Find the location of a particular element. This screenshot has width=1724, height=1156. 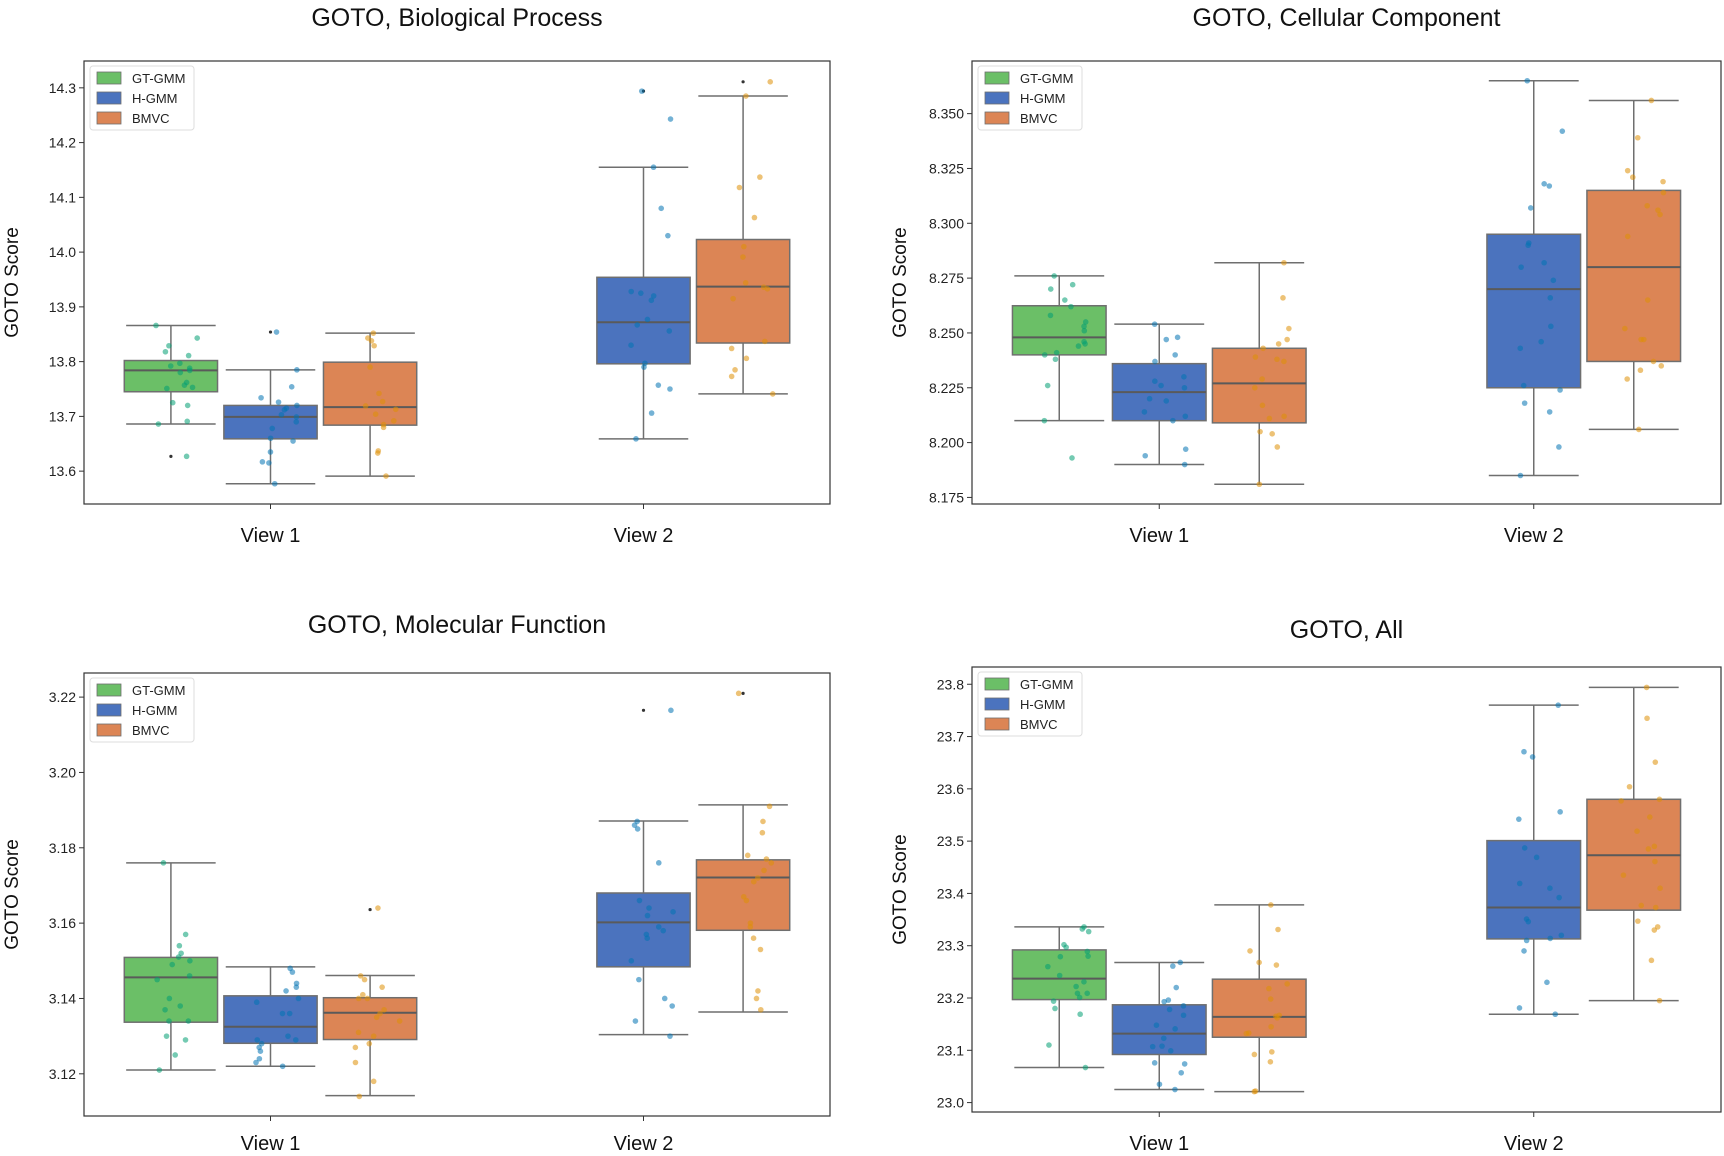

y-tick-label: 13.7 is located at coordinates (62, 416).